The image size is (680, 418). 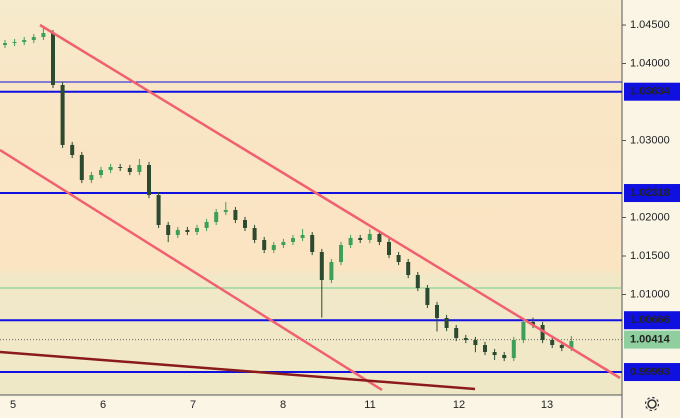 I want to click on settings-icon, so click(x=652, y=404).